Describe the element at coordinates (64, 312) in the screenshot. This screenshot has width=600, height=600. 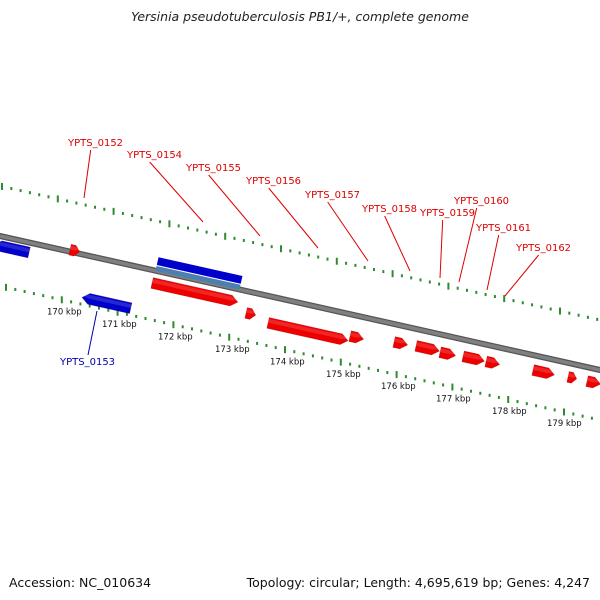
I see `kbp-label: 170 kbp` at that location.